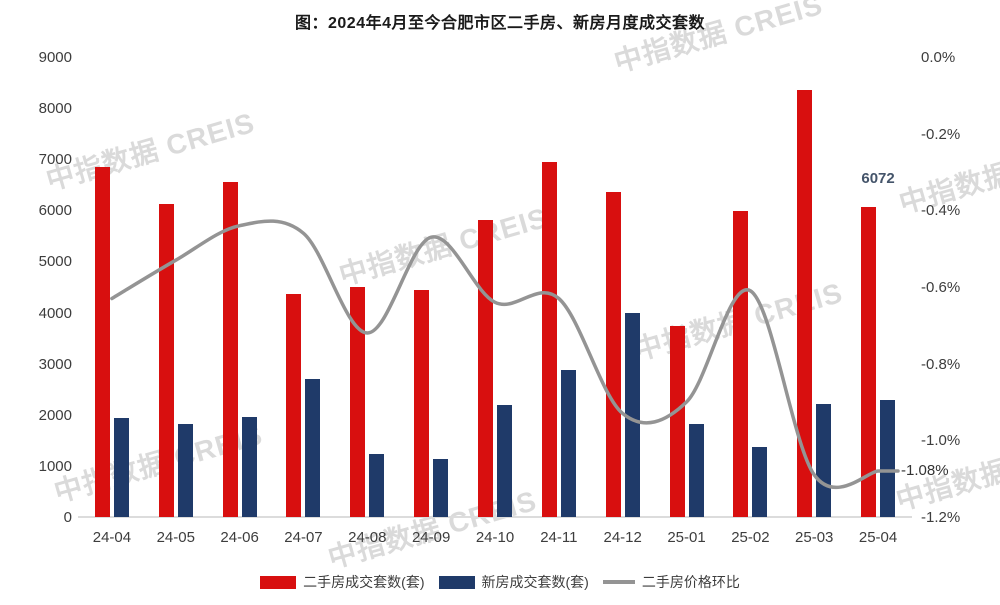 The image size is (1000, 605). What do you see at coordinates (303, 537) in the screenshot?
I see `x-axis-label: 24-07` at bounding box center [303, 537].